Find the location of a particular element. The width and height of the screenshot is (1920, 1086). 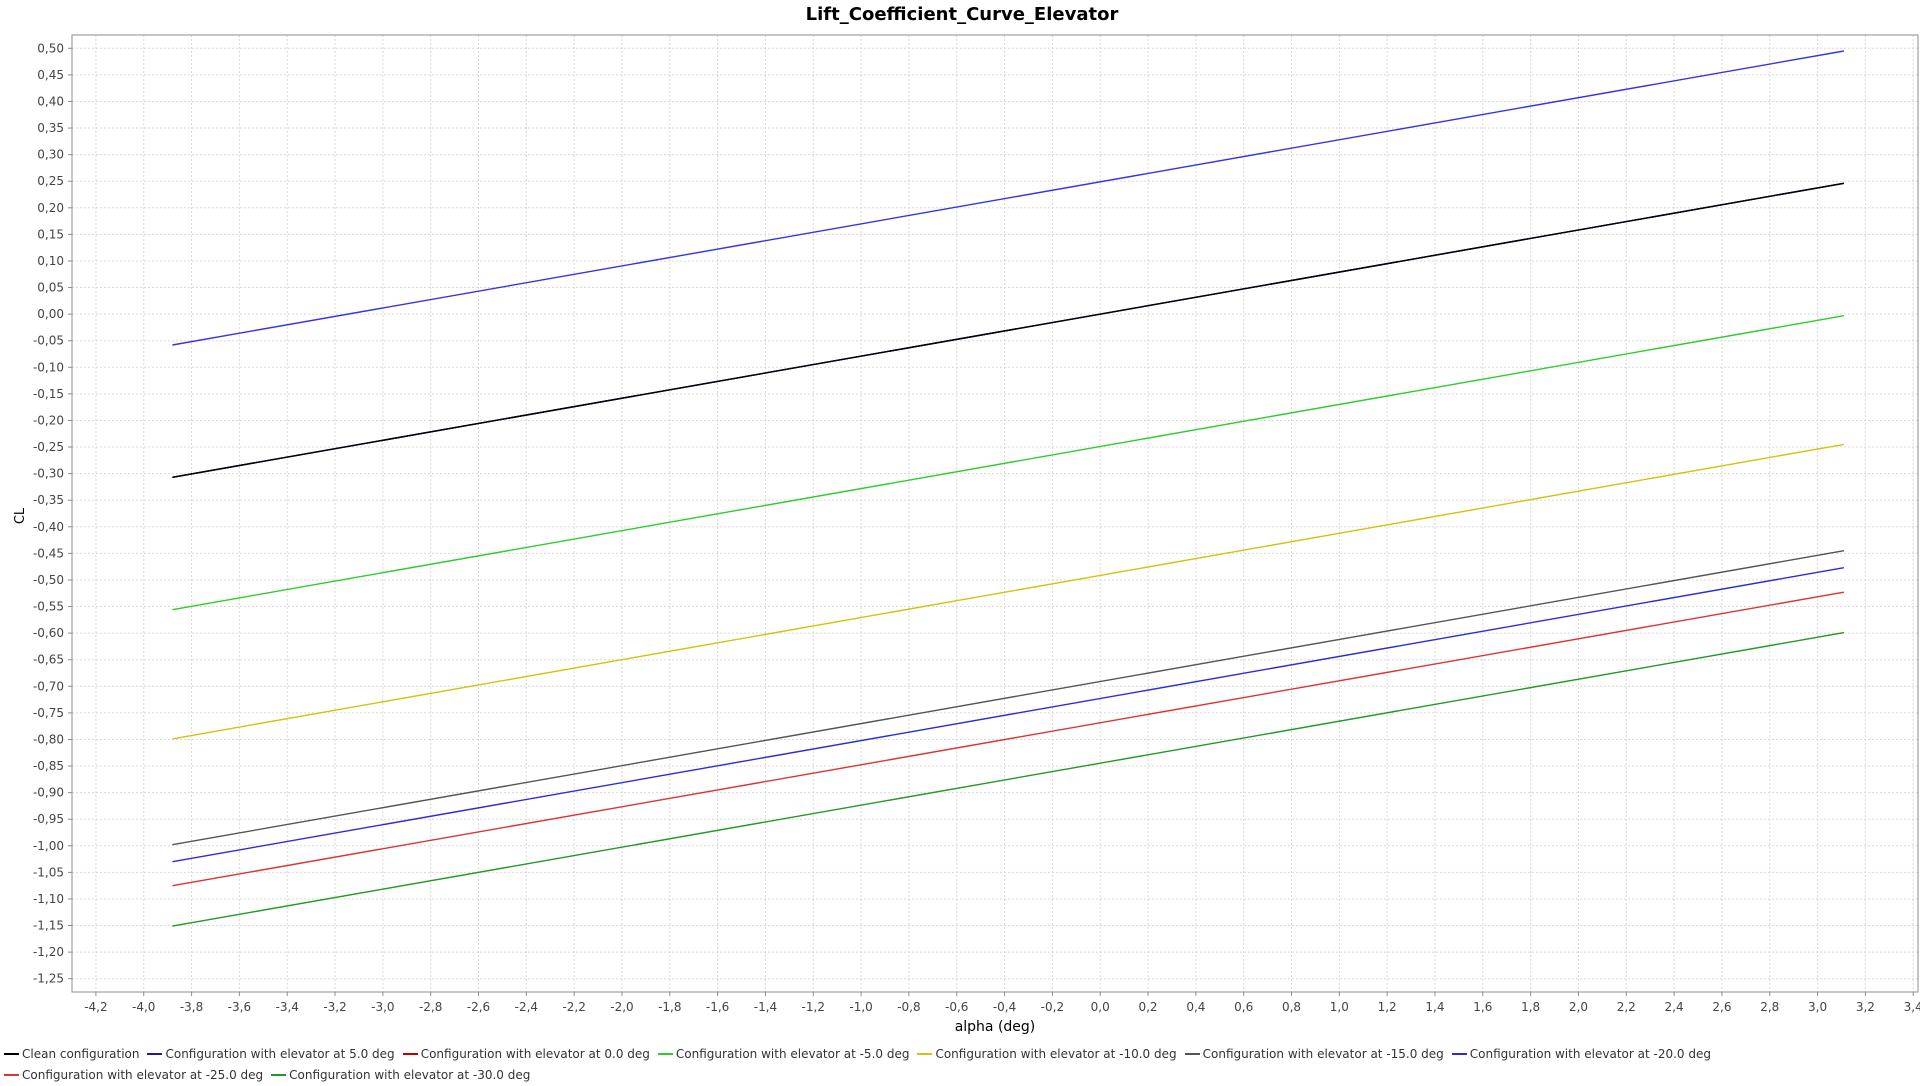

x-tick-label: -3,8 is located at coordinates (191, 1007).